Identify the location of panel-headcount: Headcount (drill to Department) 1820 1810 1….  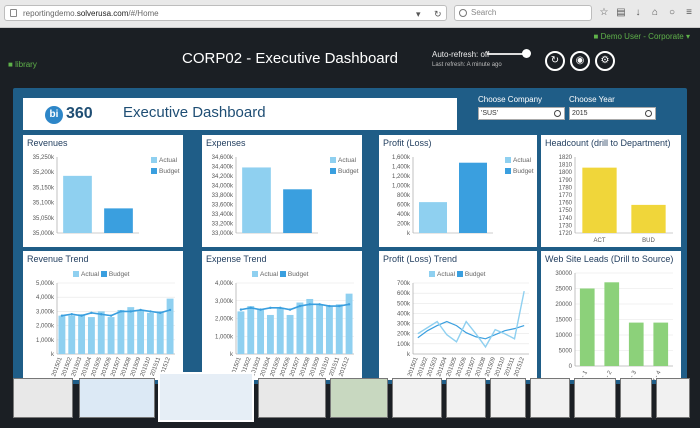
(611, 191).